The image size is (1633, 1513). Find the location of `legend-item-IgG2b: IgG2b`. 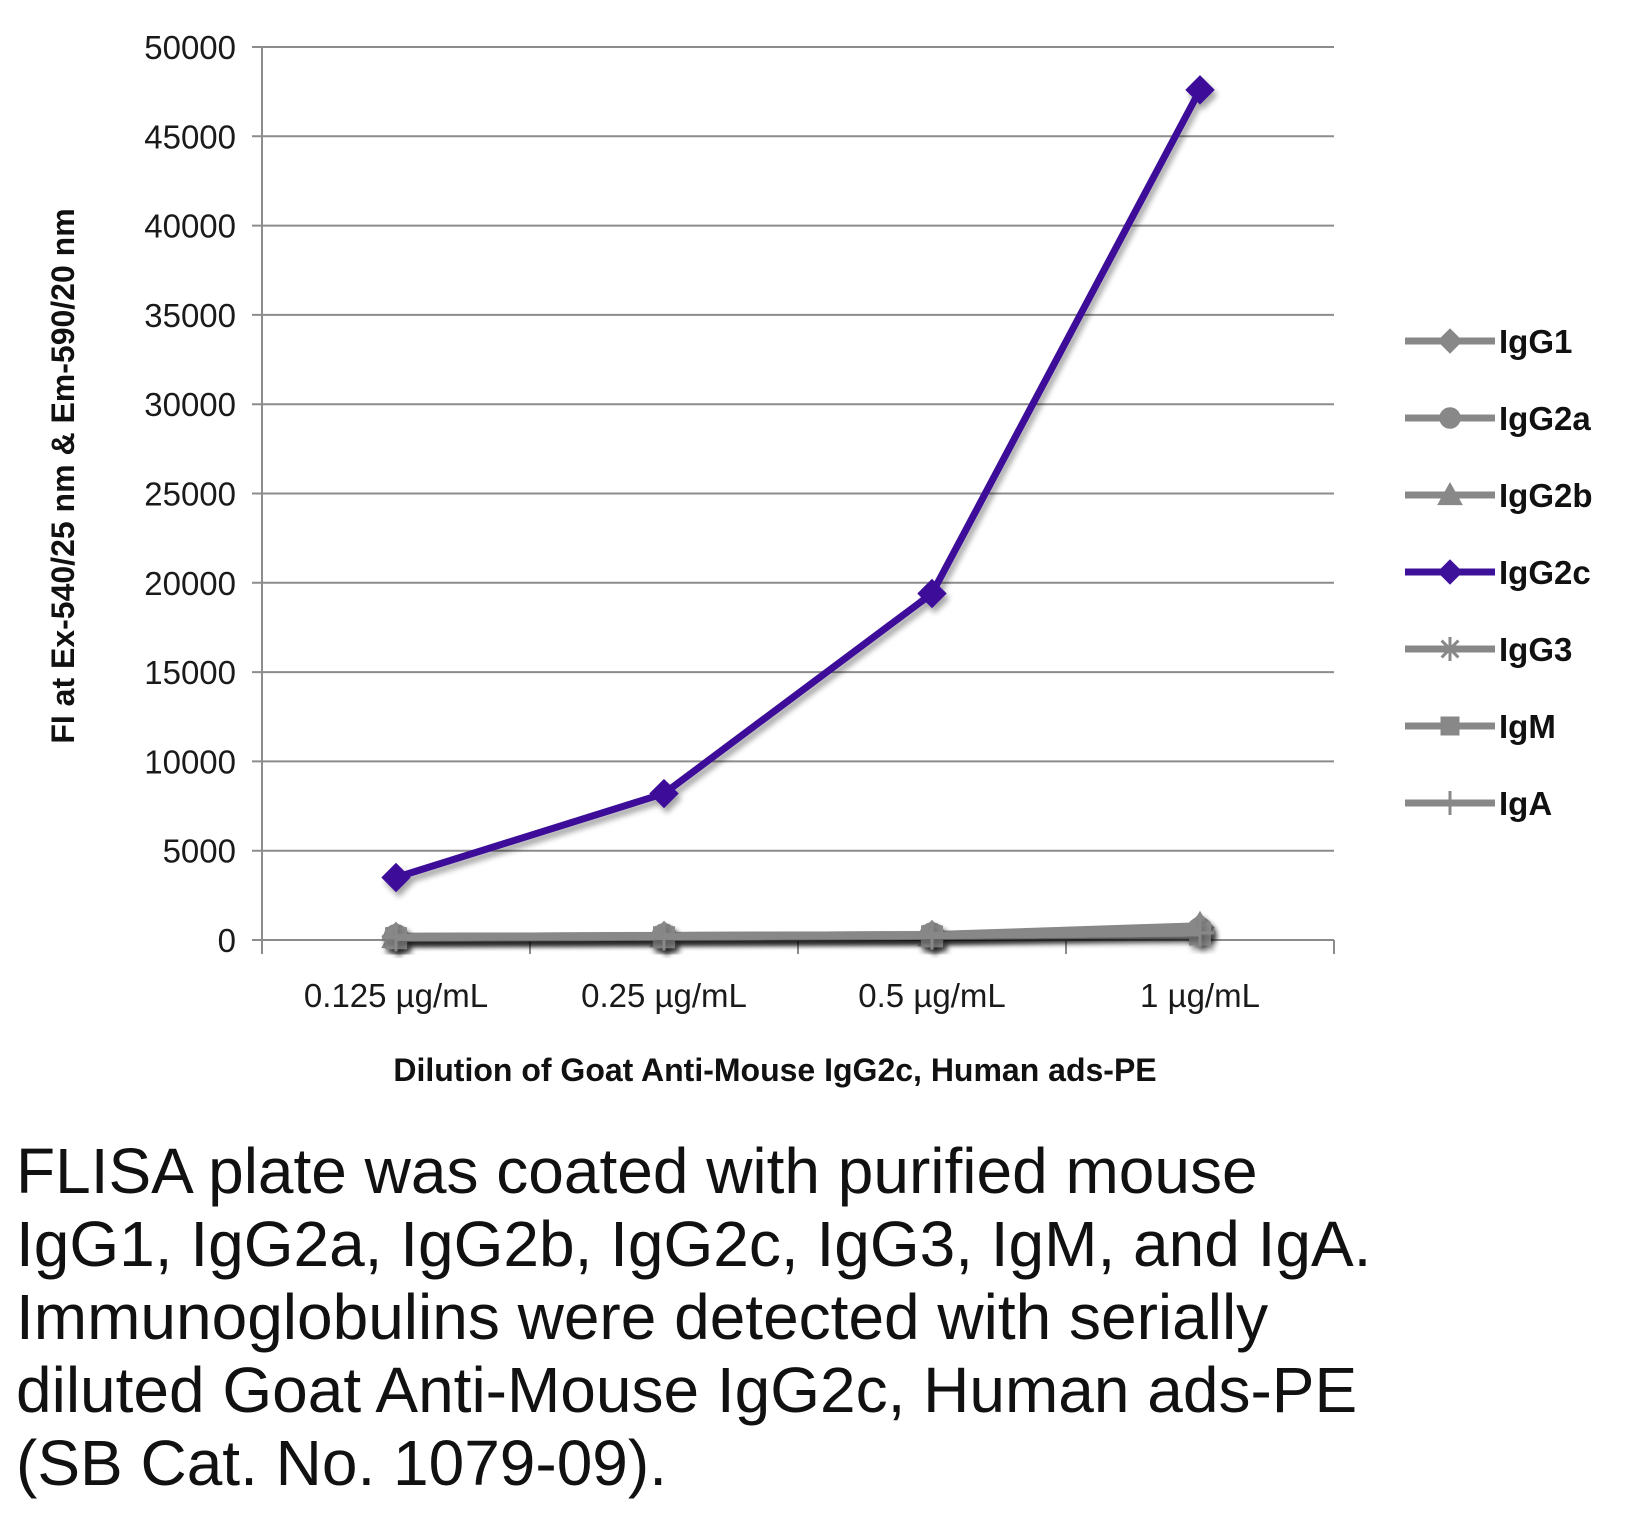

legend-item-IgG2b: IgG2b is located at coordinates (1499, 495).